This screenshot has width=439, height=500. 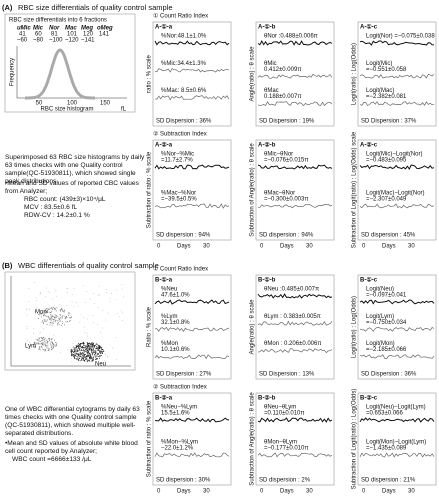 What do you see at coordinates (150, 189) in the screenshot?
I see `panel-y-label: Subtraction of ratio : % scale` at bounding box center [150, 189].